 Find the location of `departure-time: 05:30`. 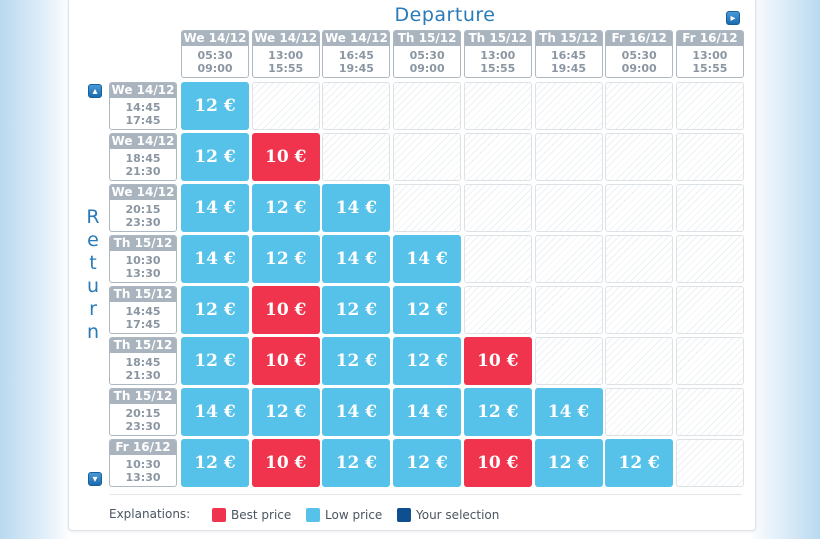

departure-time: 05:30 is located at coordinates (639, 55).